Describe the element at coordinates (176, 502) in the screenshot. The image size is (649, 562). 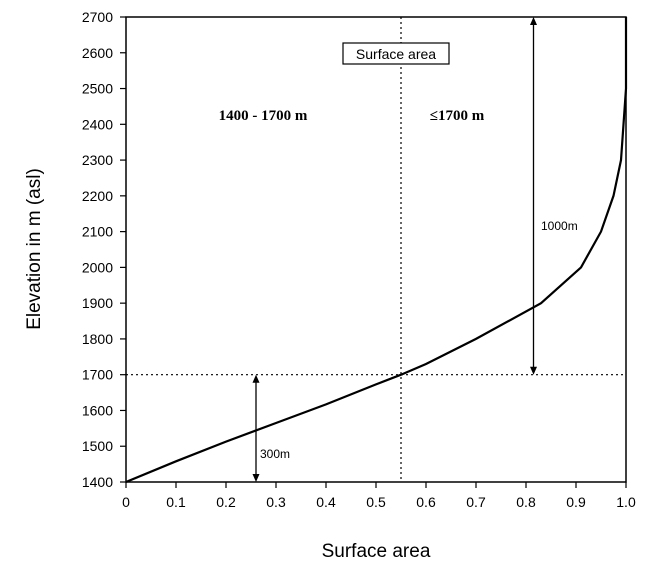
I see `x-tick-label: 0.1` at that location.